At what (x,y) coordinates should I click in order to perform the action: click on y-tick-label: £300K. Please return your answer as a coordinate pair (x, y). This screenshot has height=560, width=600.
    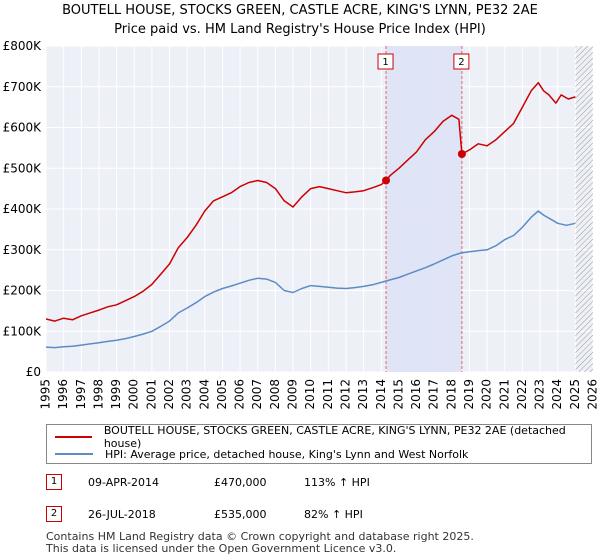
    Looking at the image, I should click on (23, 250).